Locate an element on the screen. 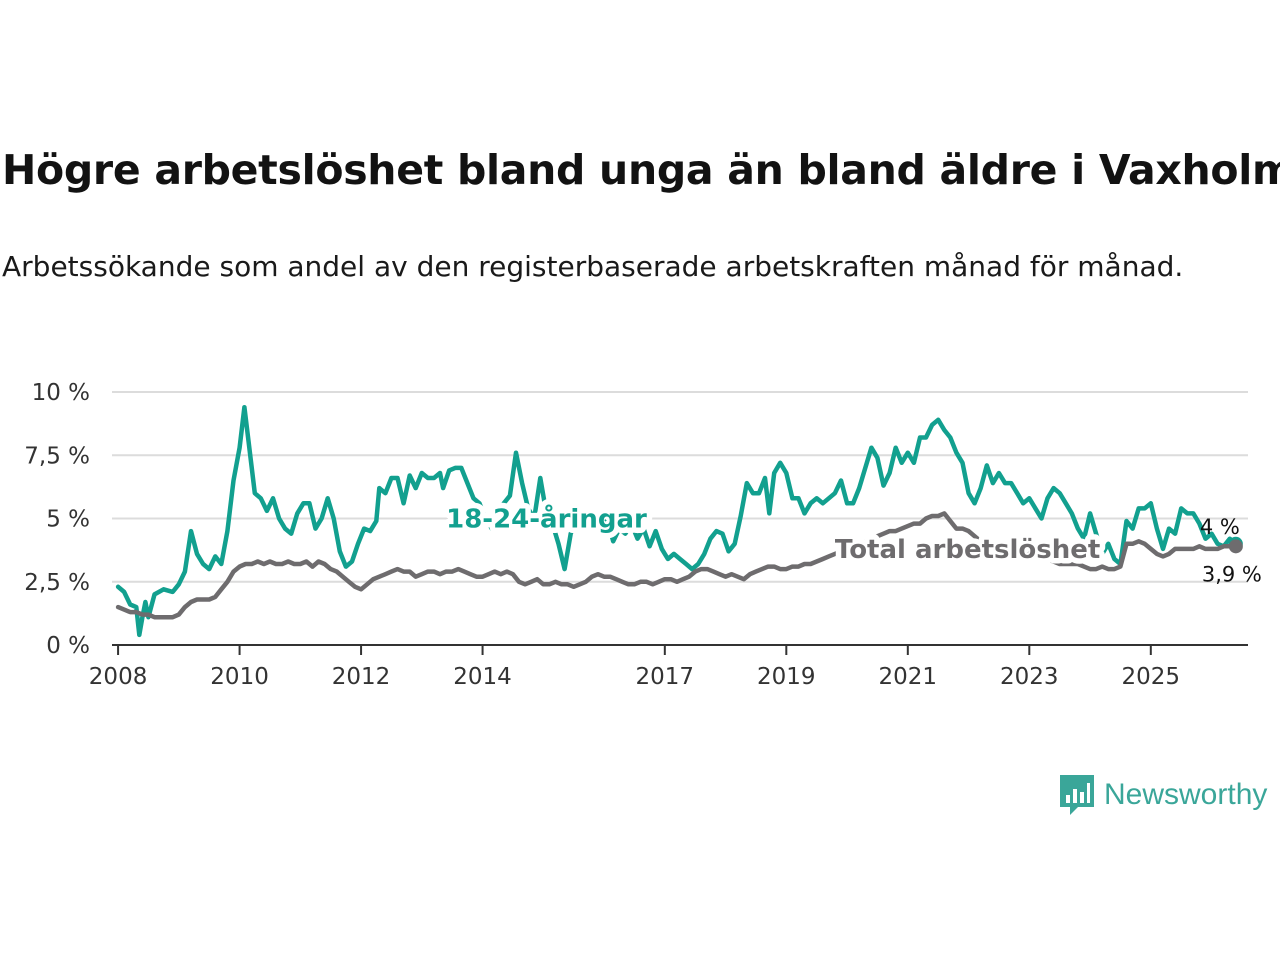  y-tick-label: 2,5 % is located at coordinates (57, 583).